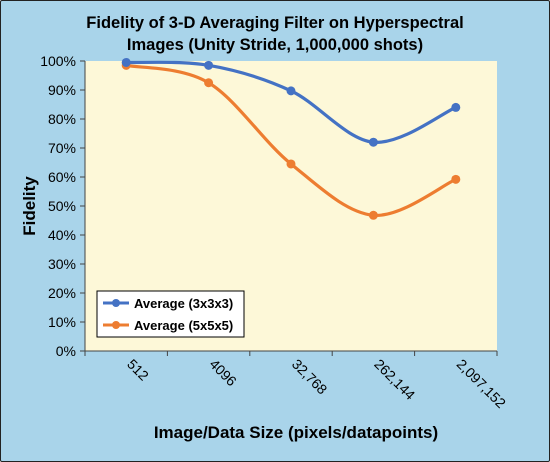  I want to click on y-tick-label: 90%, so click(62, 90).